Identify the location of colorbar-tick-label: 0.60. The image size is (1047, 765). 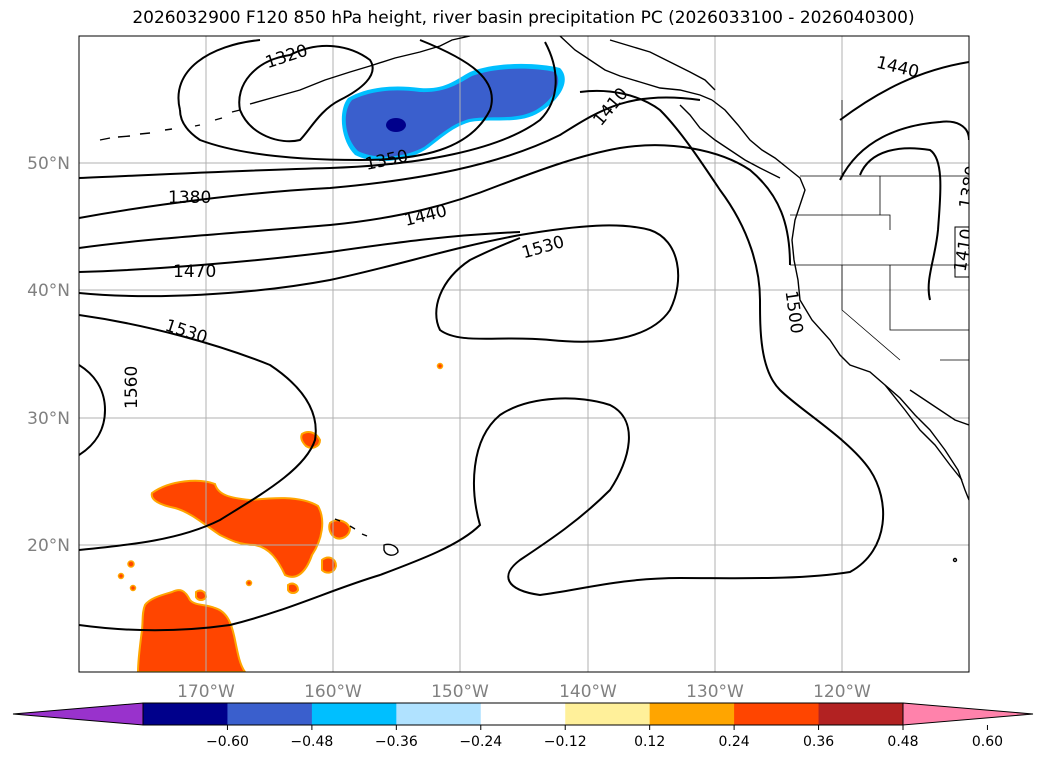
(987, 742).